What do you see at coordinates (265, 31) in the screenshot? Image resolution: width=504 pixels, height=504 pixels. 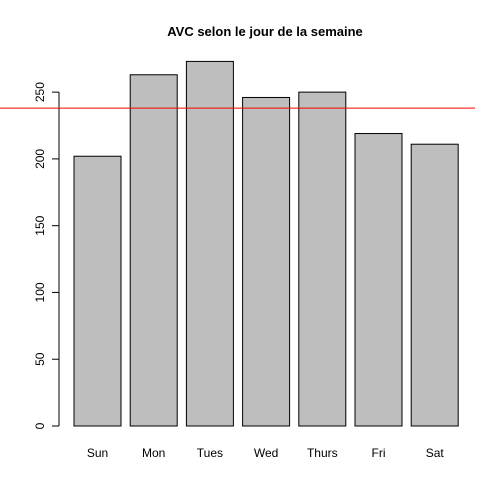 I see `chart-title: AVC selon le jour de la semaine` at bounding box center [265, 31].